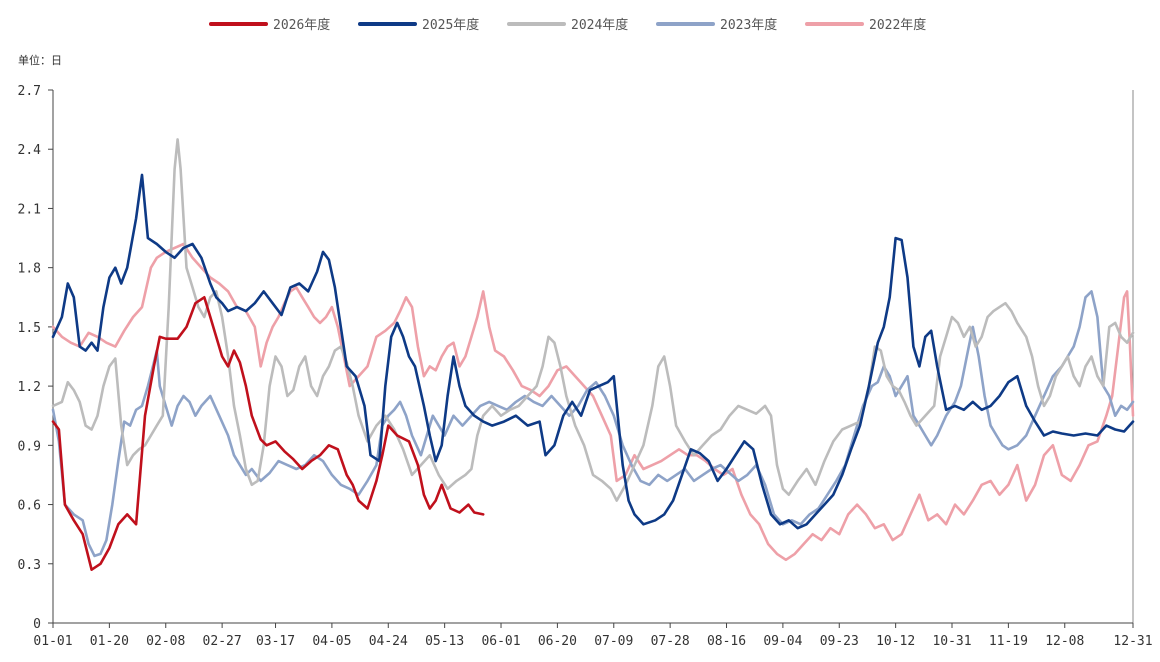 The image size is (1160, 662). What do you see at coordinates (444, 641) in the screenshot?
I see `x-tick-label: 05-13` at bounding box center [444, 641].